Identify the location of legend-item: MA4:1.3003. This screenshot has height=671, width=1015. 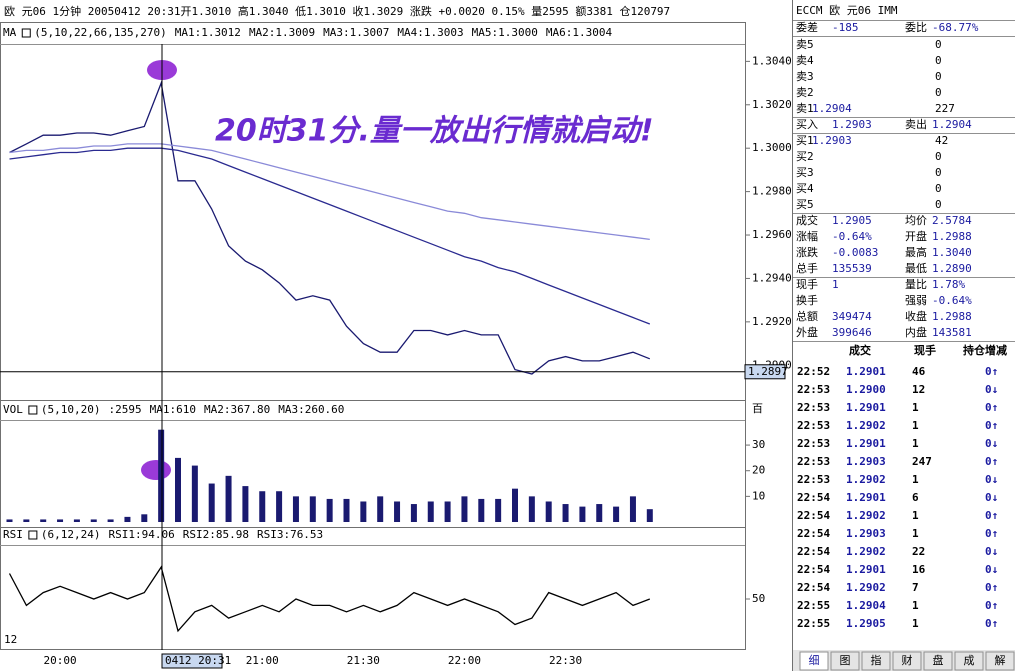
(430, 32).